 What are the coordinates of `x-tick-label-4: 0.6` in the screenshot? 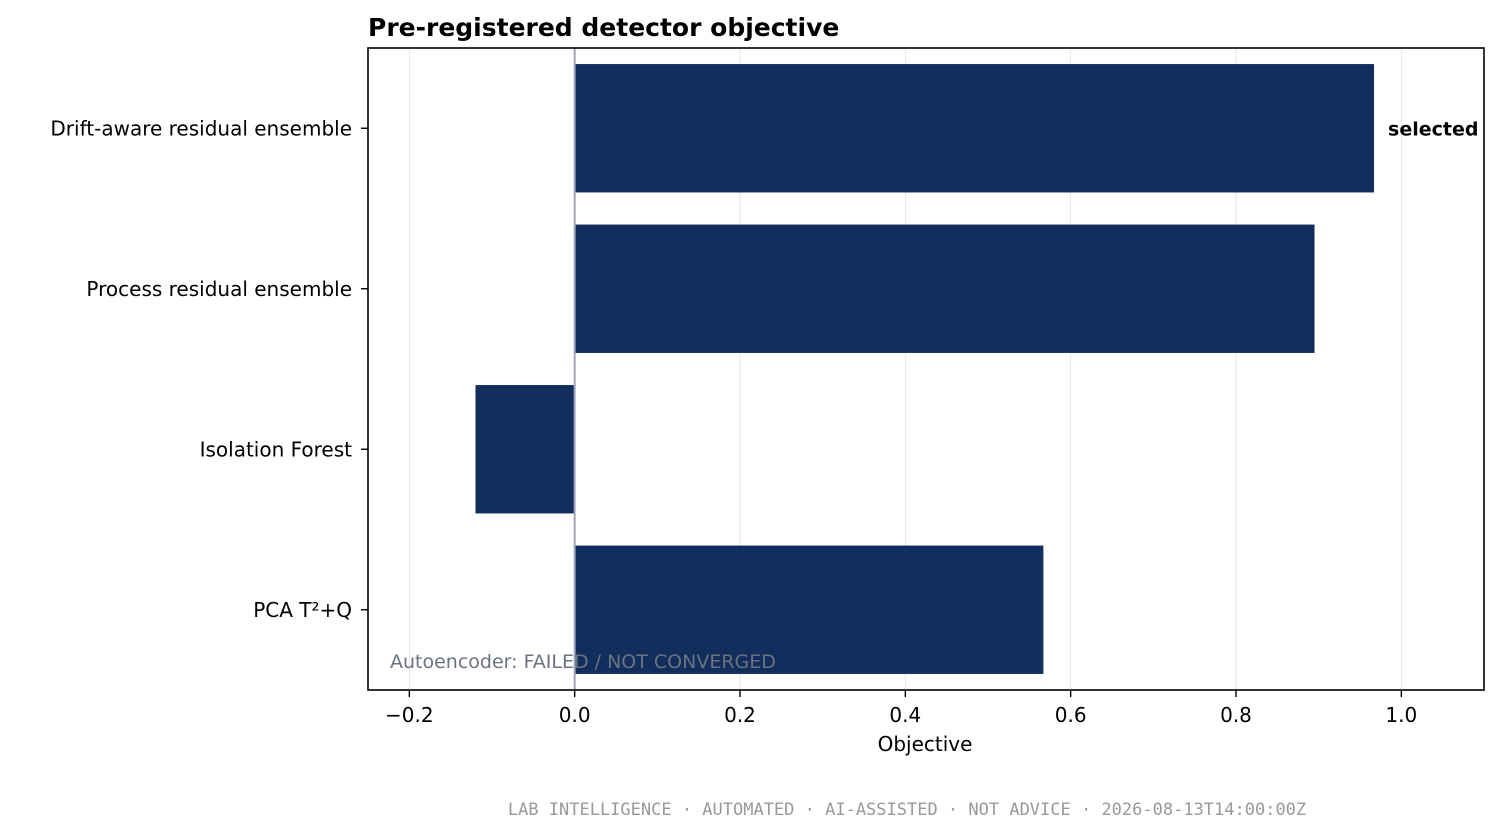 It's located at (1071, 715).